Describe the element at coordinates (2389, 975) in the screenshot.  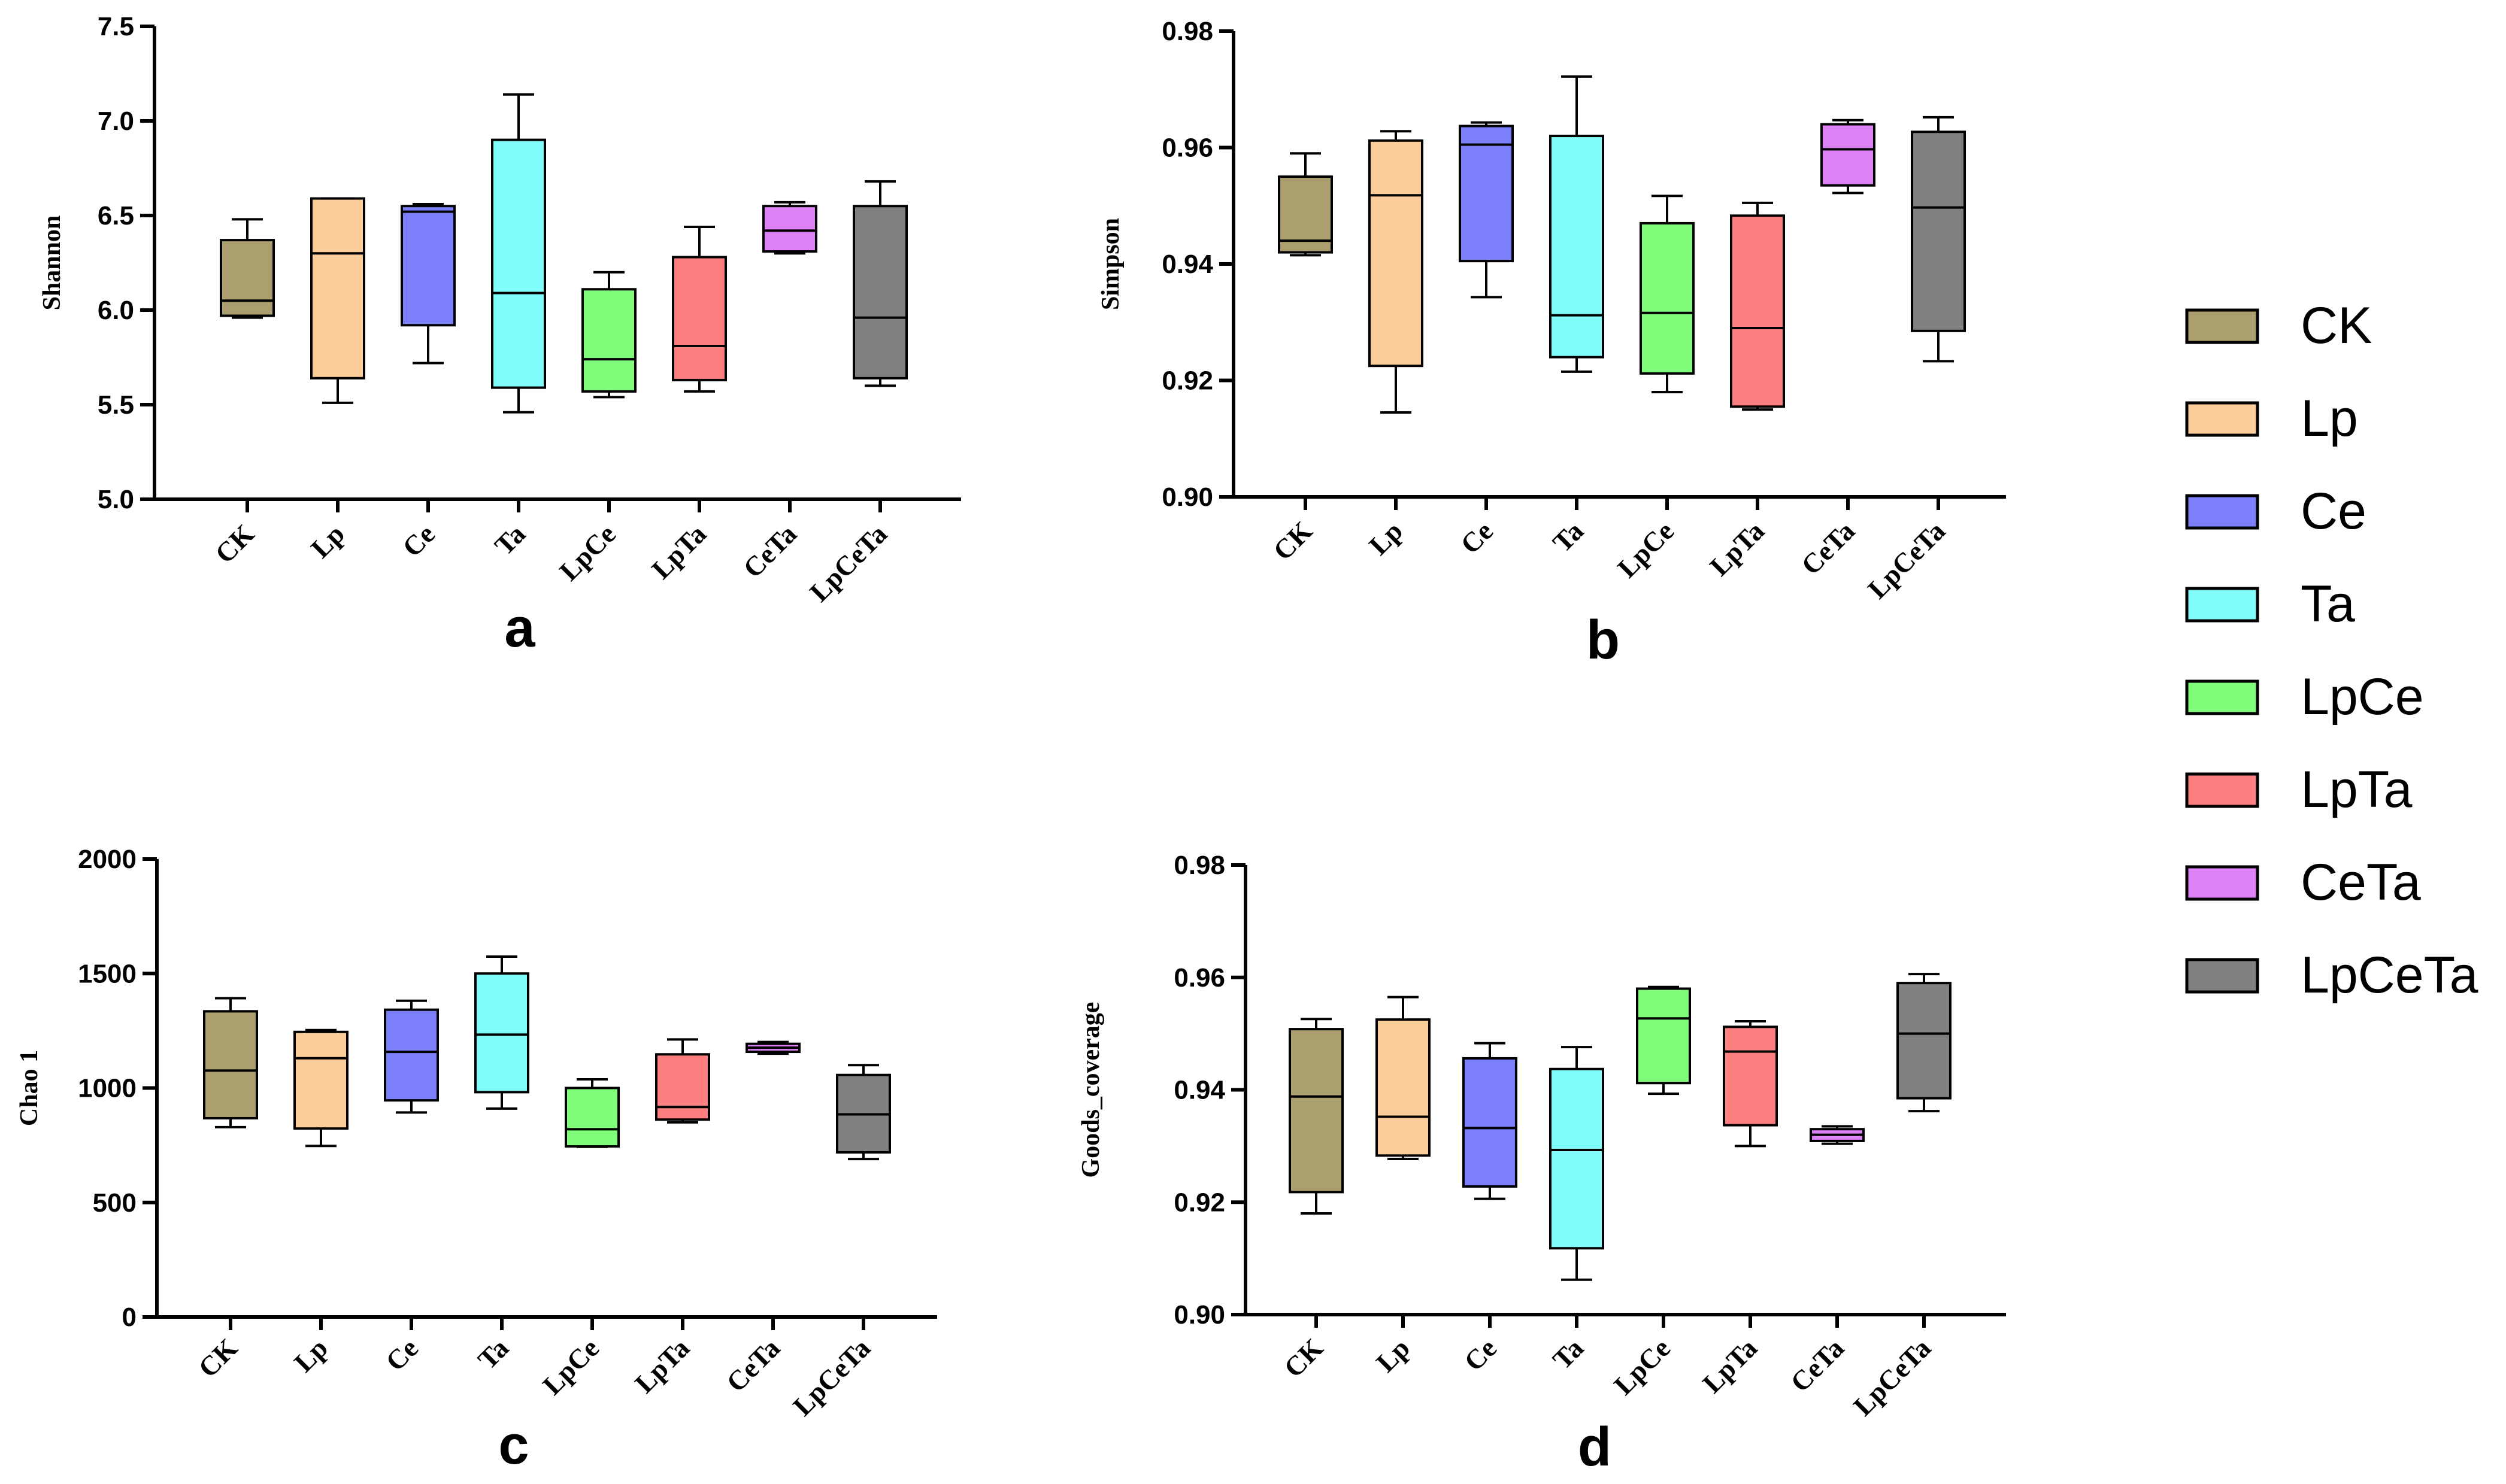
I see `legend-label: LpCeTa` at that location.